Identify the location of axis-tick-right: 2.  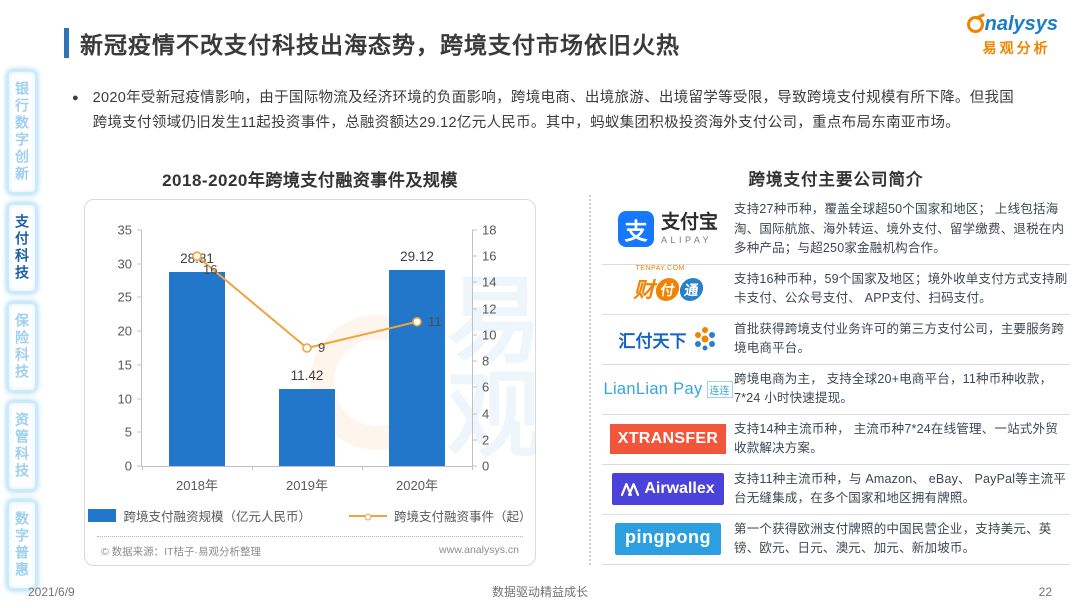
(486, 440).